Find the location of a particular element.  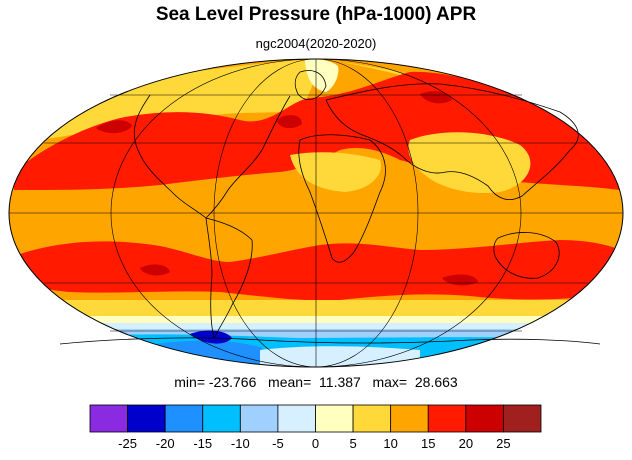

south-subtropical-high-belt is located at coordinates (317, 270).